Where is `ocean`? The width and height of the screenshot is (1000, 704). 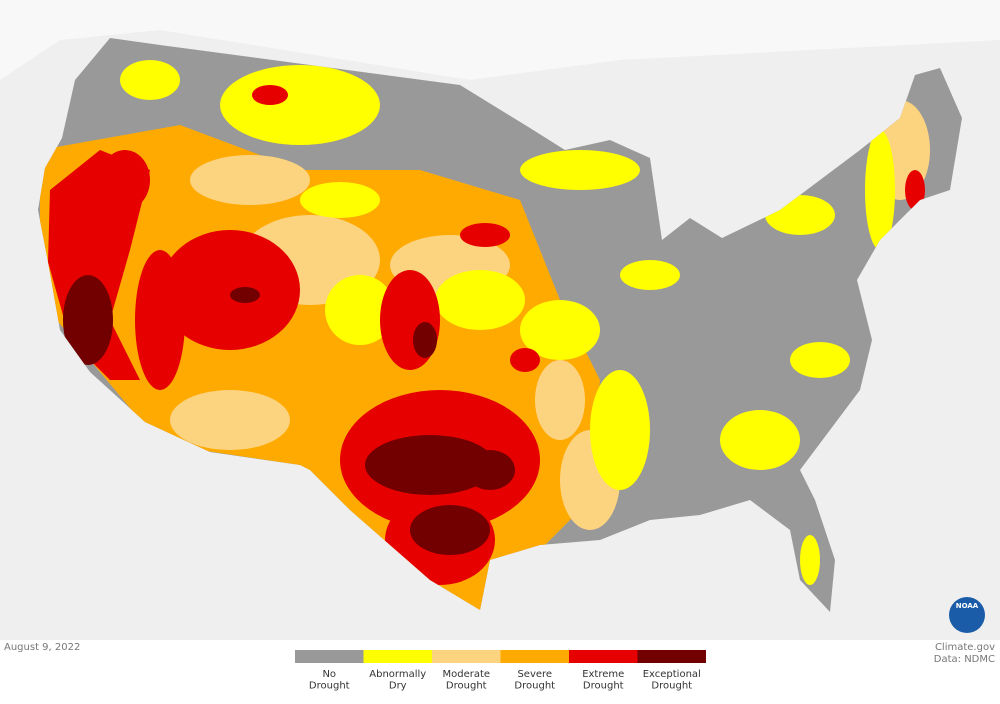 ocean is located at coordinates (500, 40).